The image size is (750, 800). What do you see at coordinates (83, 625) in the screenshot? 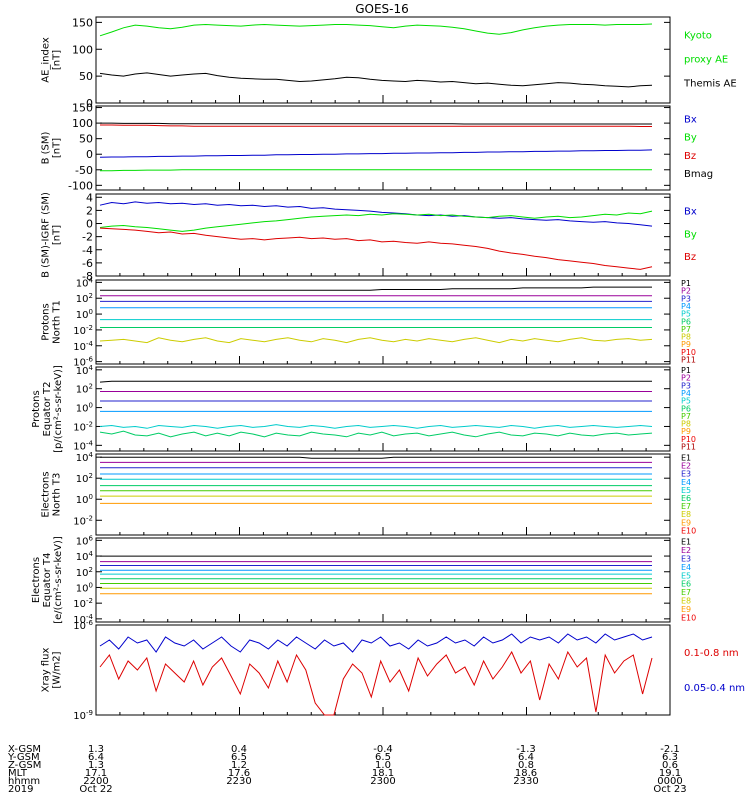
I see `y-tick-label: 10-6` at bounding box center [83, 625].